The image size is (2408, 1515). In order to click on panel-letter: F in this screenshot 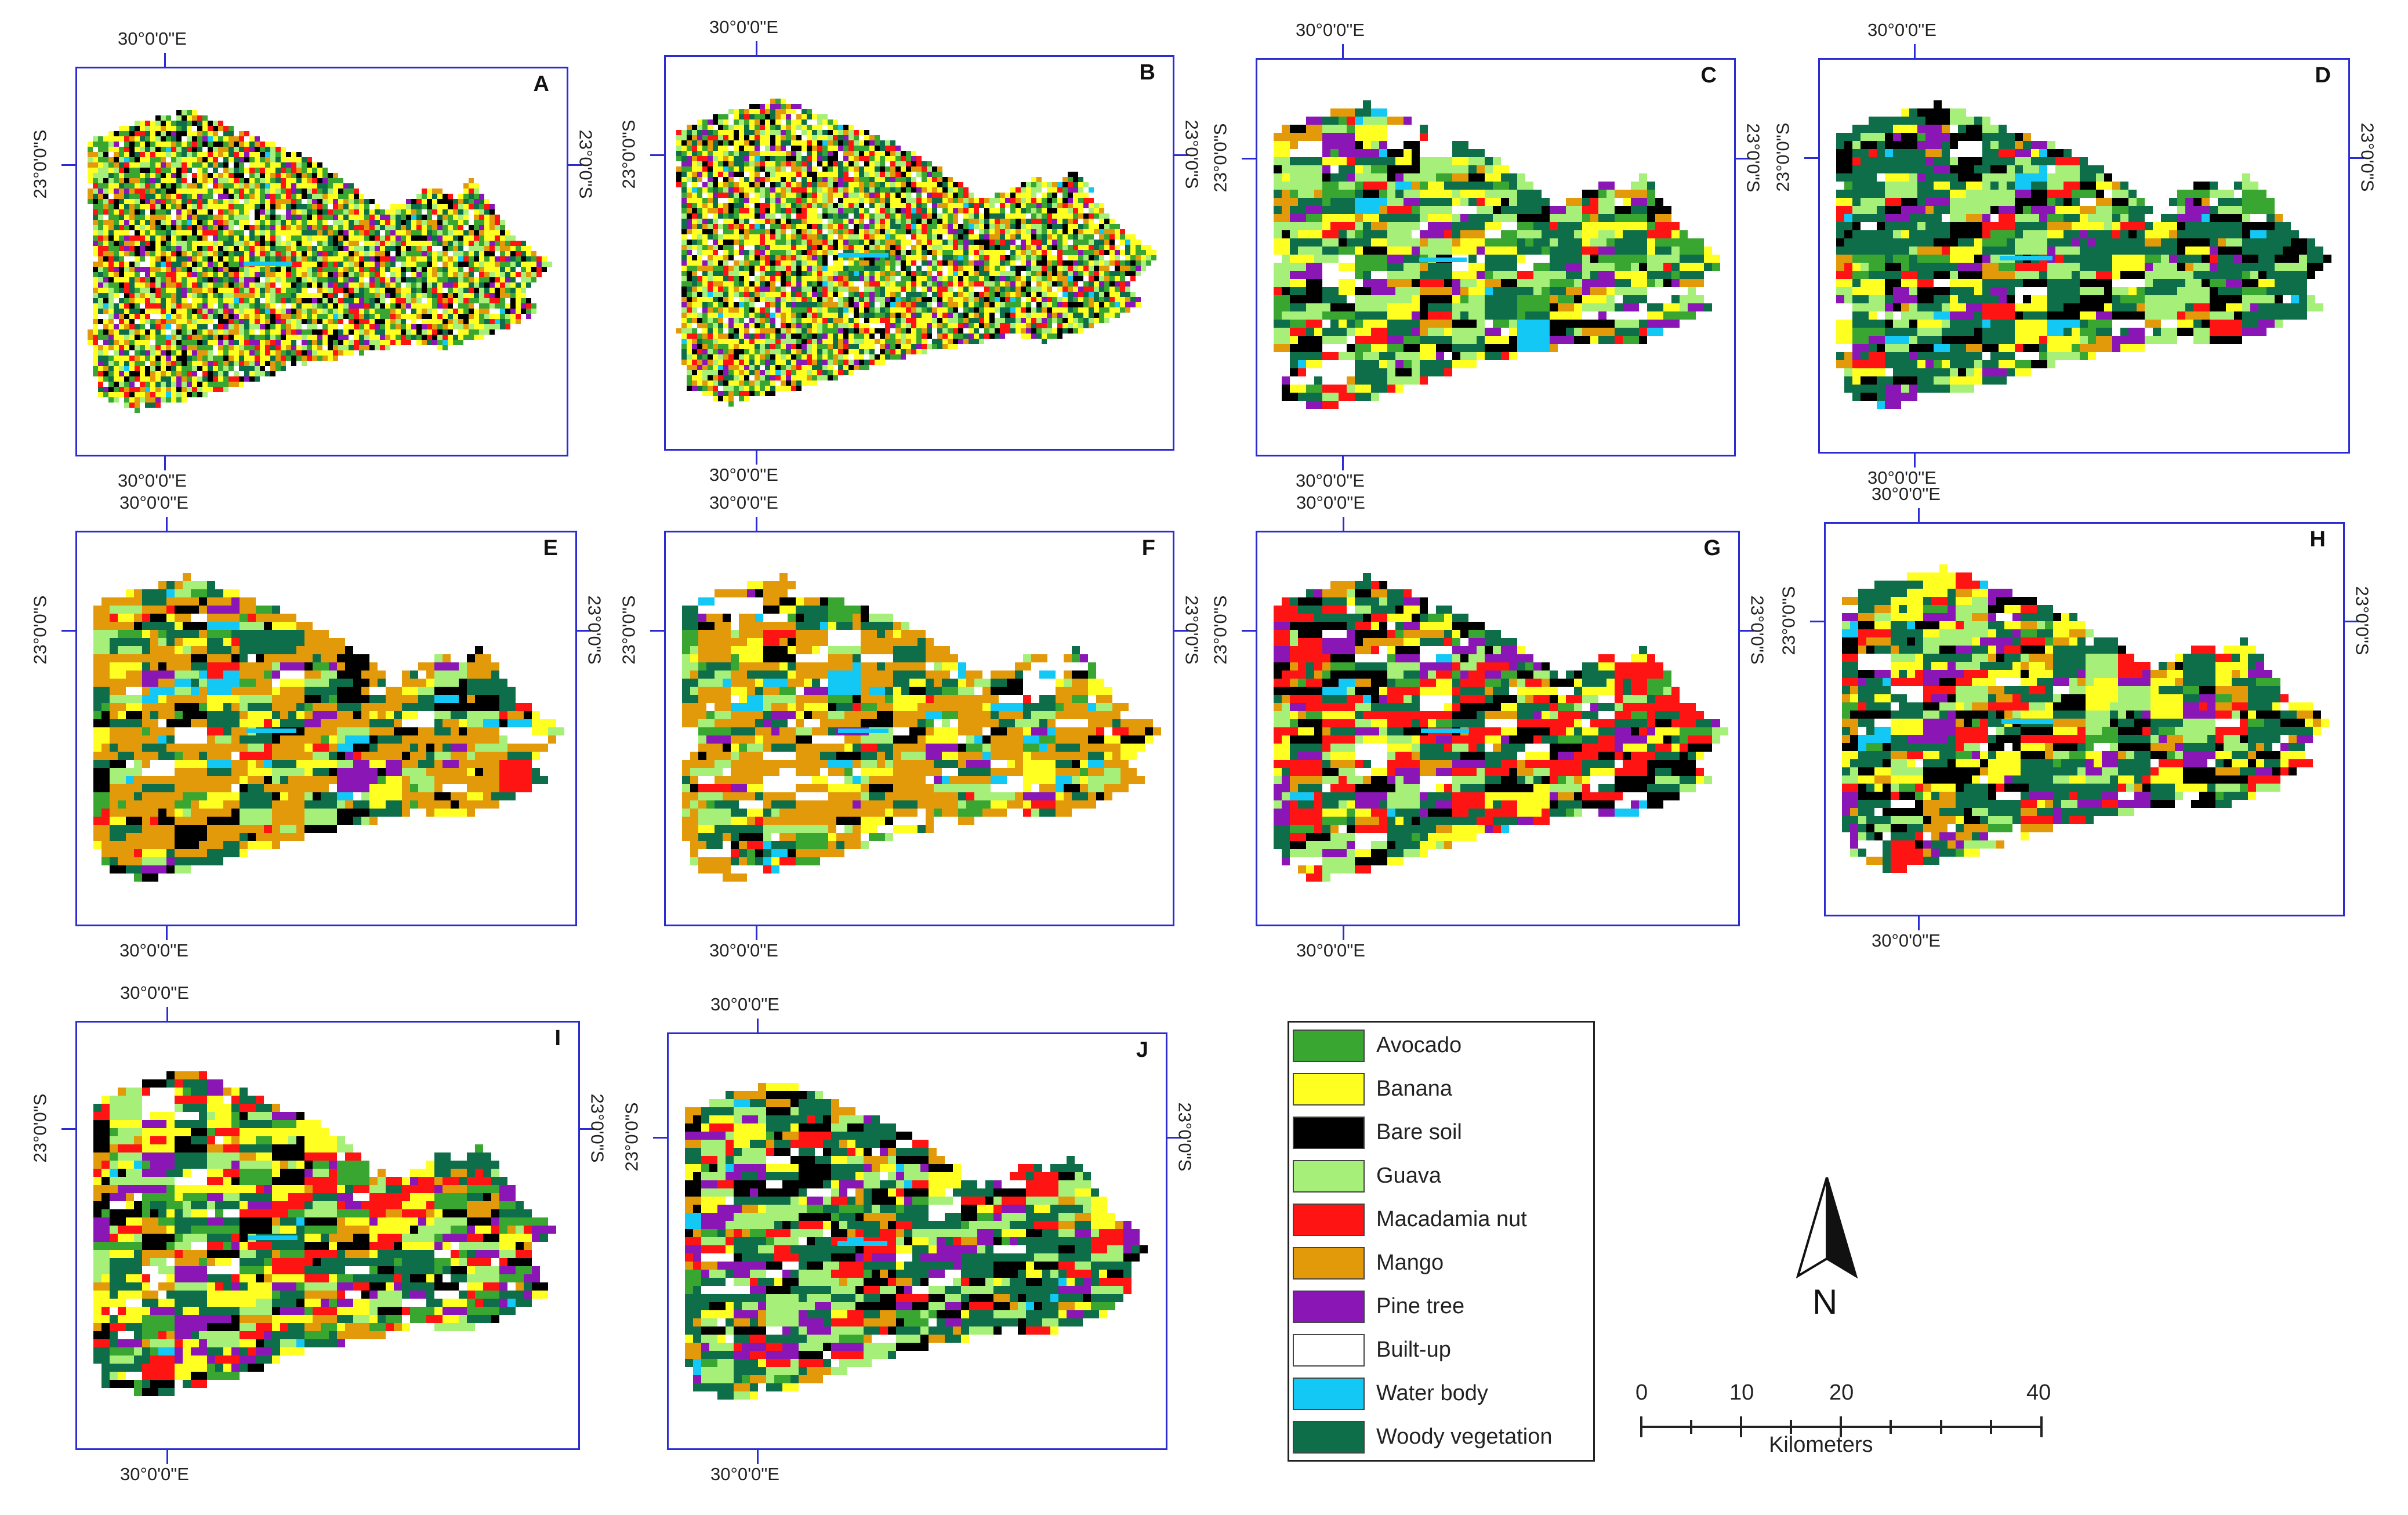, I will do `click(1148, 548)`.